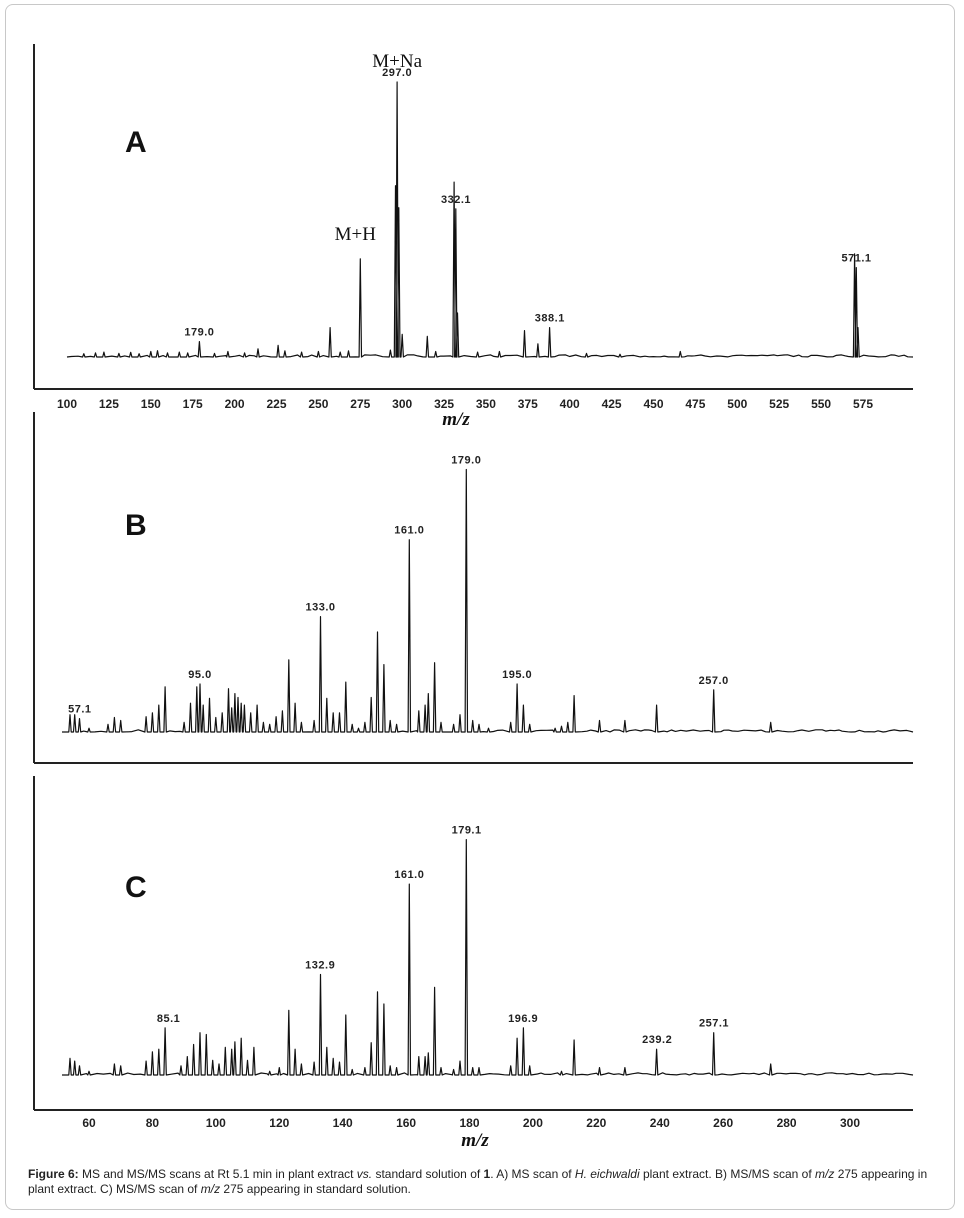 This screenshot has width=964, height=1218. What do you see at coordinates (607, 1174) in the screenshot?
I see `caption-text-run: H. eichwaldi` at bounding box center [607, 1174].